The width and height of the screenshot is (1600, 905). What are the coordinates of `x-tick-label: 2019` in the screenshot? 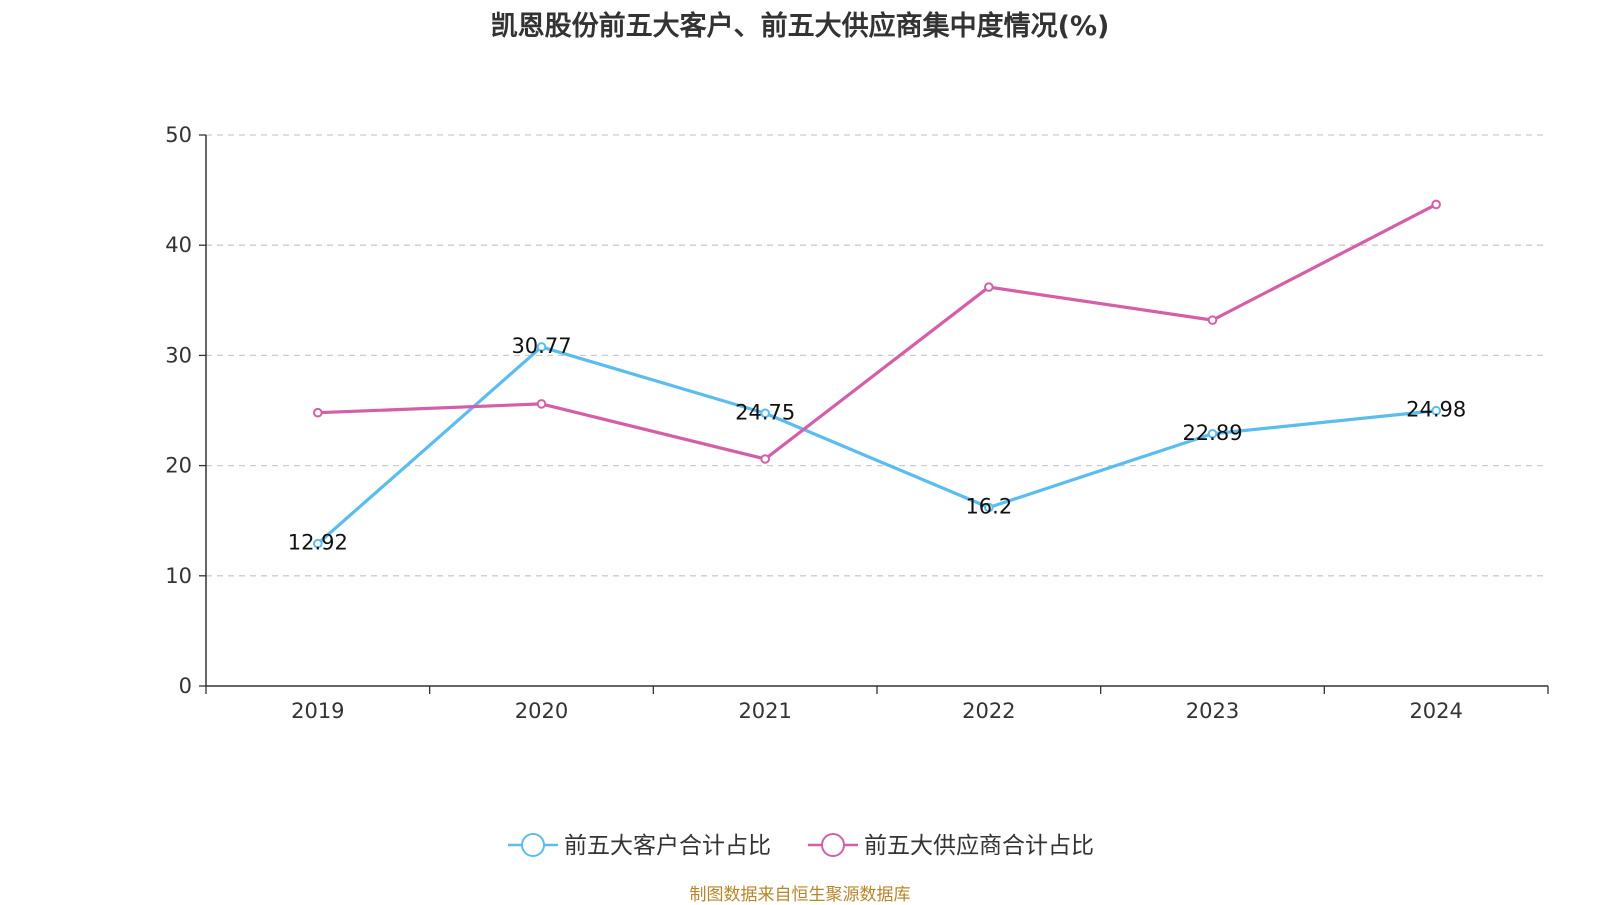 It's located at (317, 711).